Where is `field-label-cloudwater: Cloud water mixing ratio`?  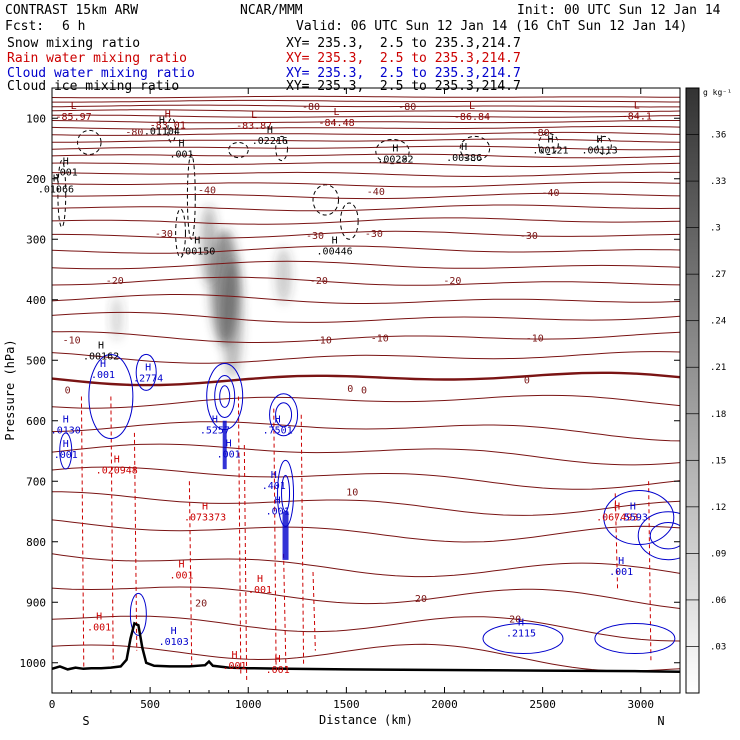 field-label-cloudwater: Cloud water mixing ratio is located at coordinates (101, 73).